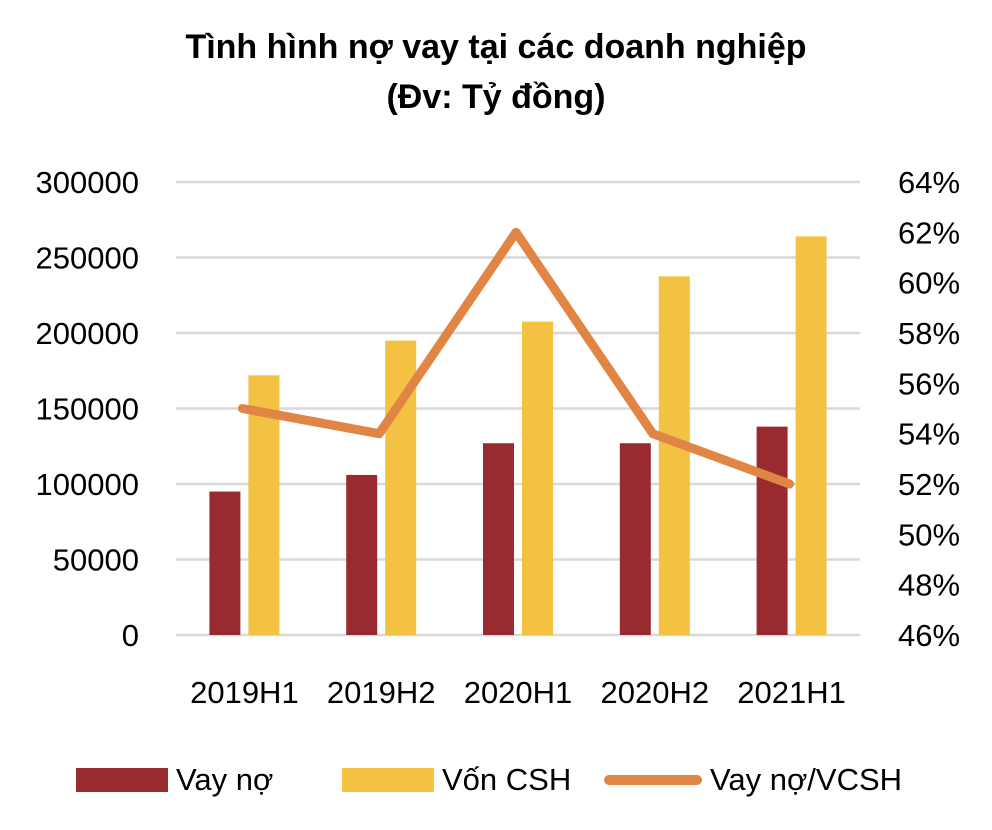 Image resolution: width=992 pixels, height=830 pixels. I want to click on legend-label-vay-no: Vay nợ, so click(225, 779).